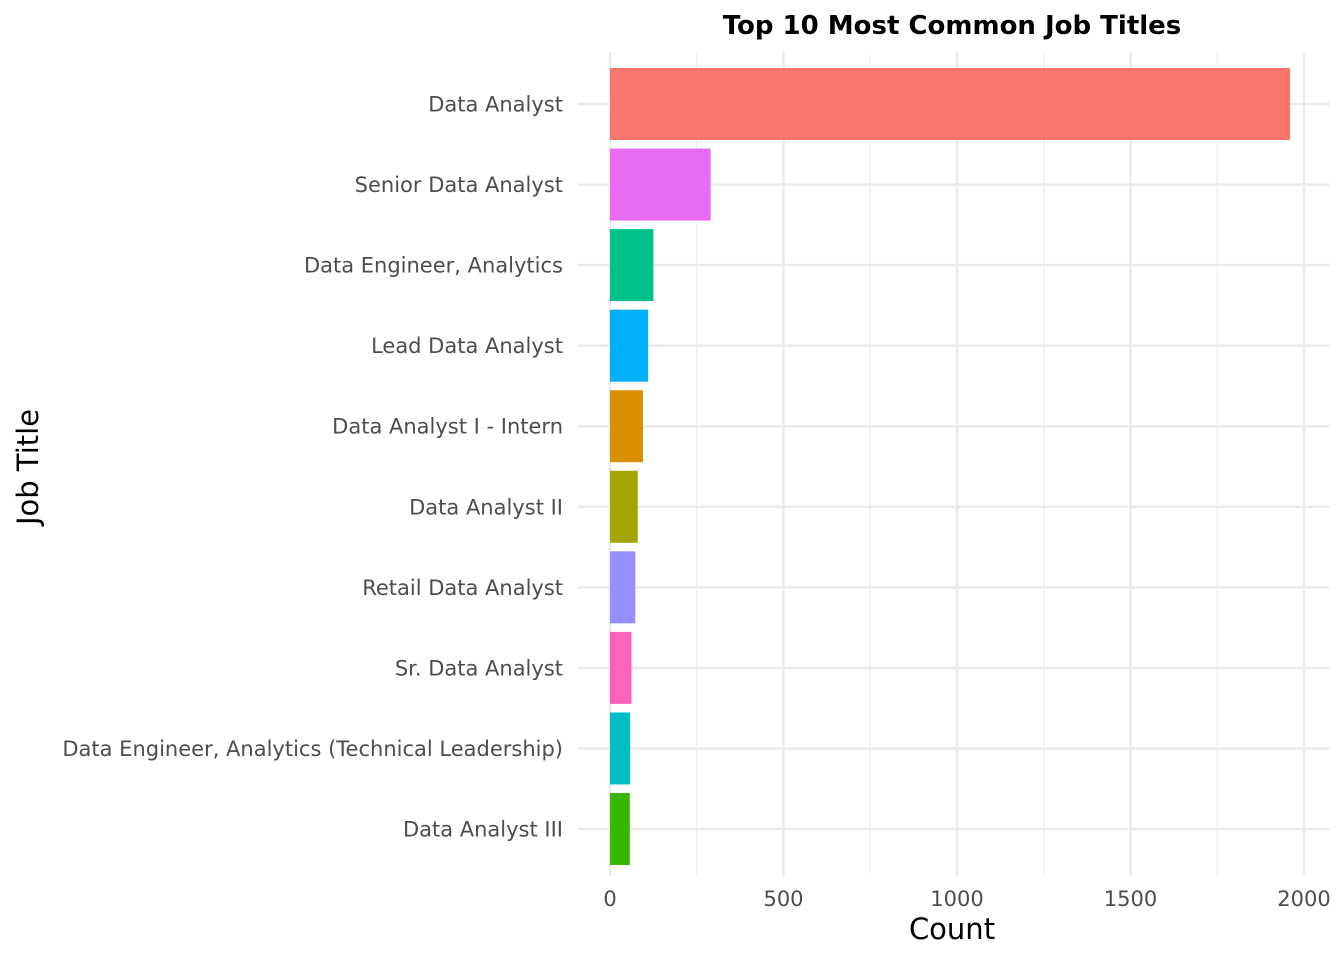  I want to click on y-tick-label: Retail Data Analyst, so click(462, 588).